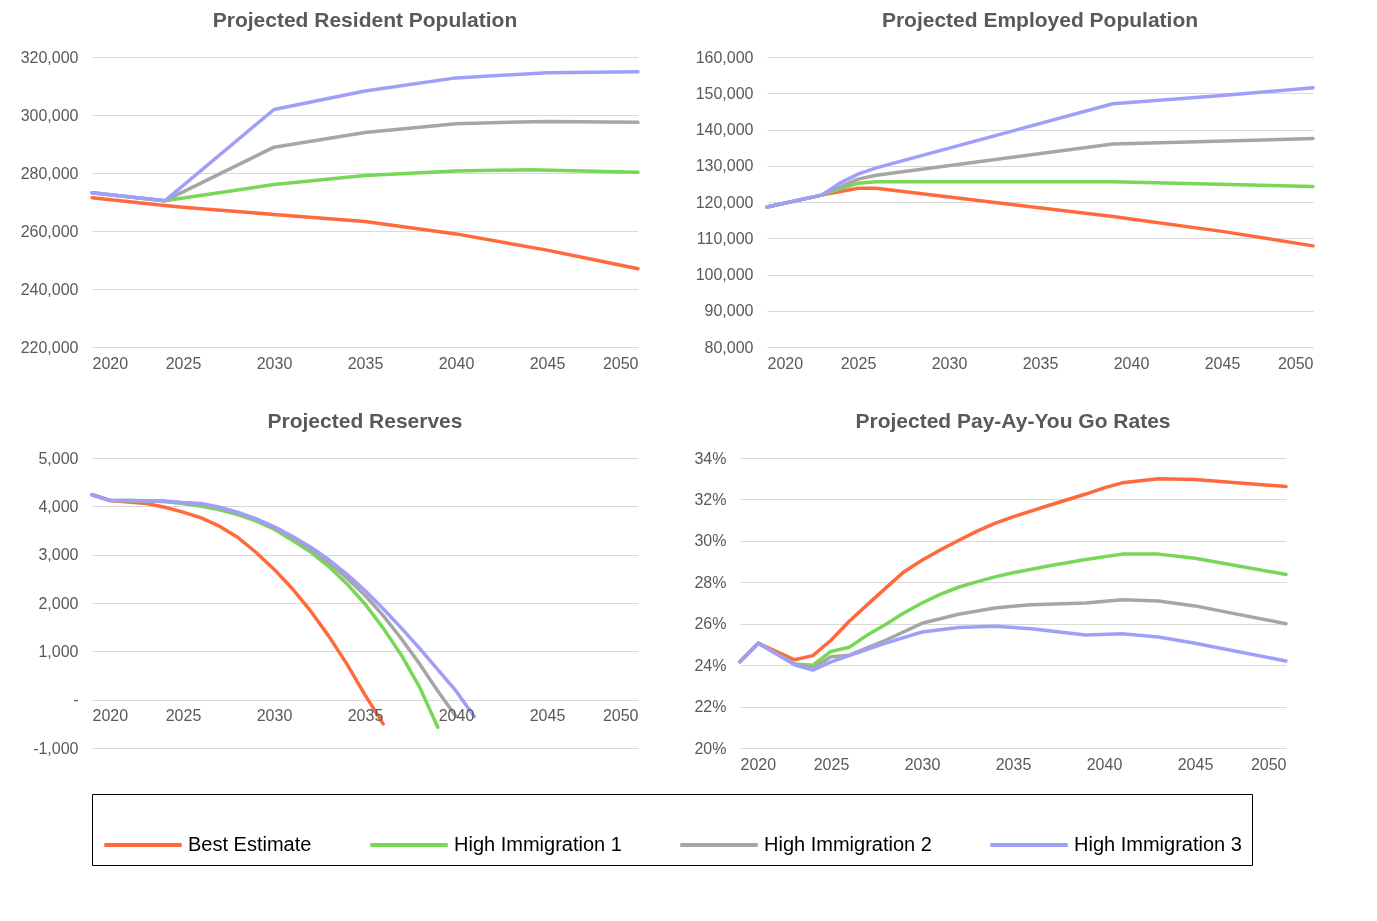 Image resolution: width=1377 pixels, height=921 pixels. What do you see at coordinates (76, 700) in the screenshot?
I see `y-tick-label: -` at bounding box center [76, 700].